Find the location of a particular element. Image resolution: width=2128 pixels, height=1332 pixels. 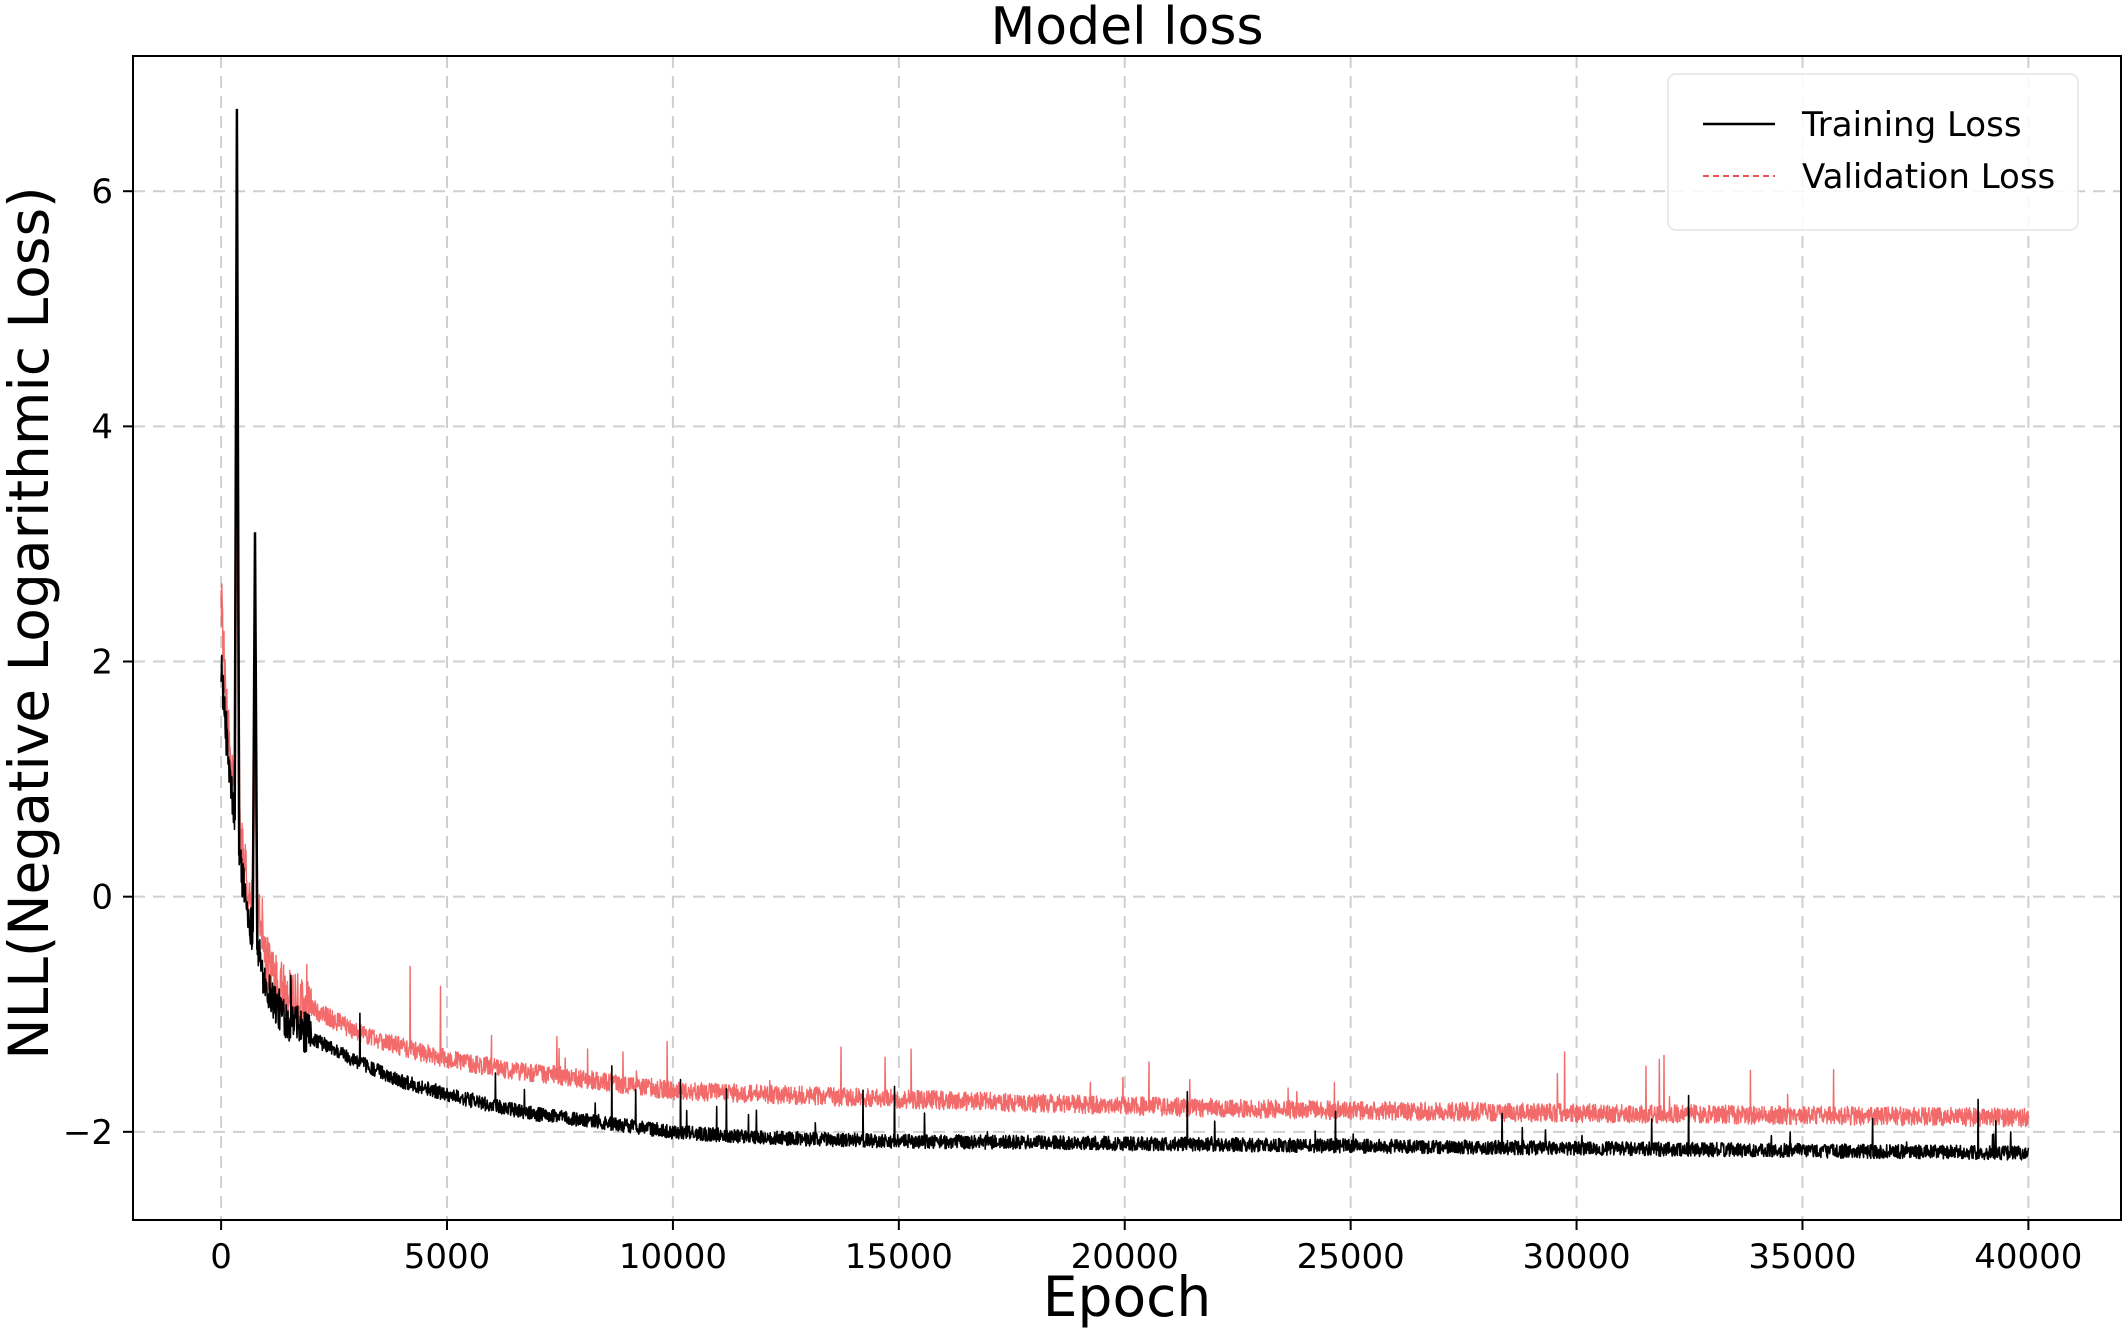

x-tick-label: 10000 is located at coordinates (673, 1257).